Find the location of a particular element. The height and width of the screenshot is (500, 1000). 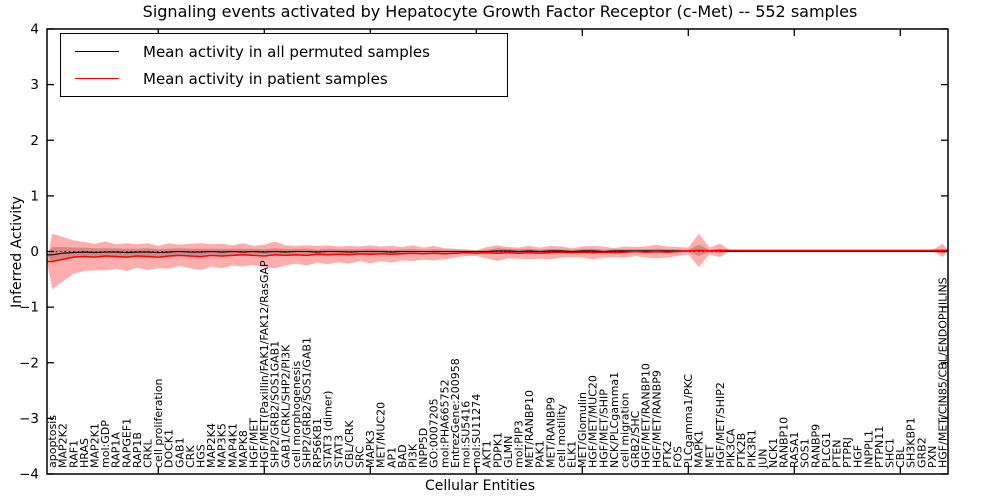

x-tick-label: SH3KBP1 is located at coordinates (911, 442).